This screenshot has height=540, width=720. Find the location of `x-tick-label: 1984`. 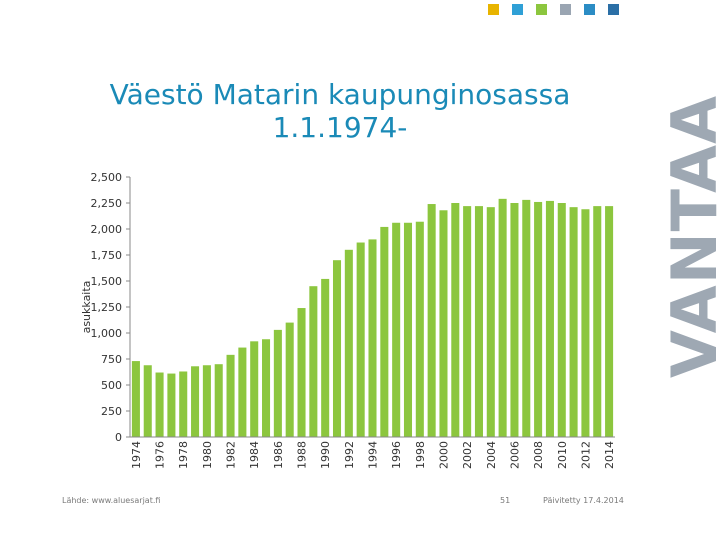

x-tick-label: 1984 is located at coordinates (254, 455).